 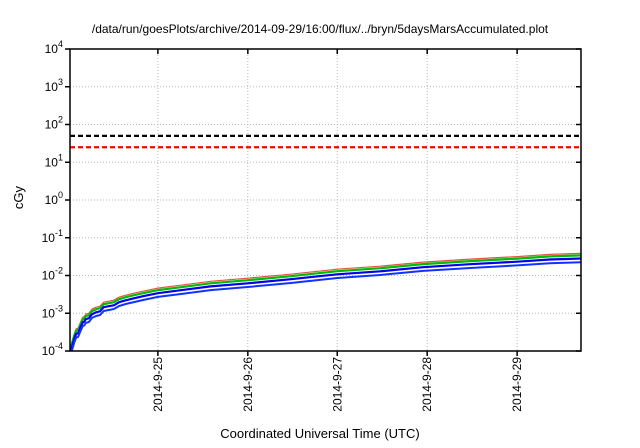 I want to click on x-tick-label: 2014-9-26, so click(x=248, y=384).